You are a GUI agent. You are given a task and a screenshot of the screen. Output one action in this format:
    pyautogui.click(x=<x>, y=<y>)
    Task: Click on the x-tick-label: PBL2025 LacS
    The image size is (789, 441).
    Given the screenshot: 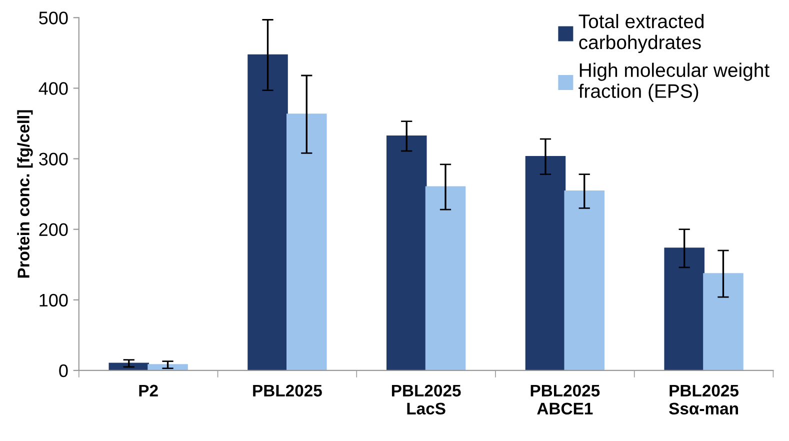 What is the action you would take?
    pyautogui.click(x=426, y=399)
    